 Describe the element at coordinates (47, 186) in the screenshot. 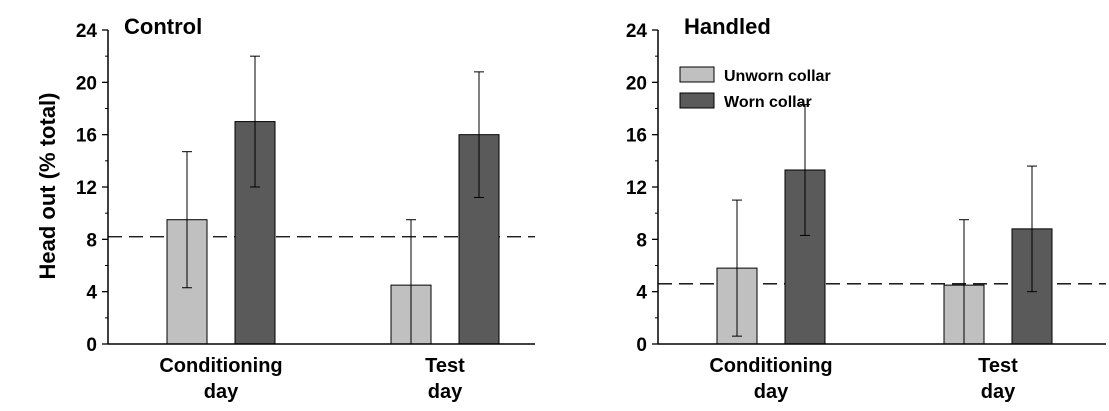

I see `y-axis-label: Head out (% total)` at that location.